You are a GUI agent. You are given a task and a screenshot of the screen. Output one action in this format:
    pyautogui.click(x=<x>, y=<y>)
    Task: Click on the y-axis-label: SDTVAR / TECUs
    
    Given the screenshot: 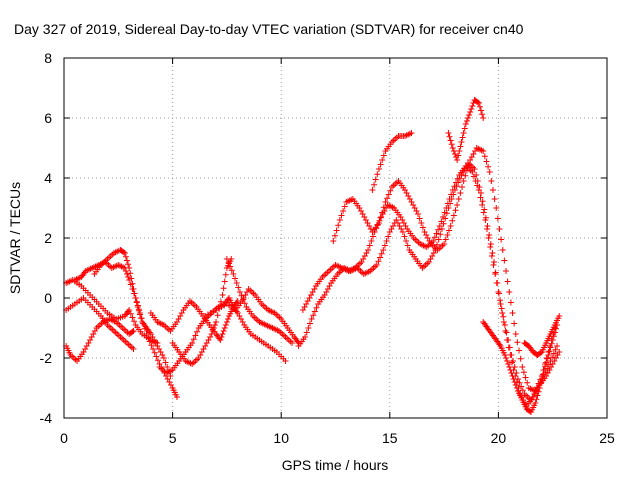 What is the action you would take?
    pyautogui.click(x=15, y=238)
    